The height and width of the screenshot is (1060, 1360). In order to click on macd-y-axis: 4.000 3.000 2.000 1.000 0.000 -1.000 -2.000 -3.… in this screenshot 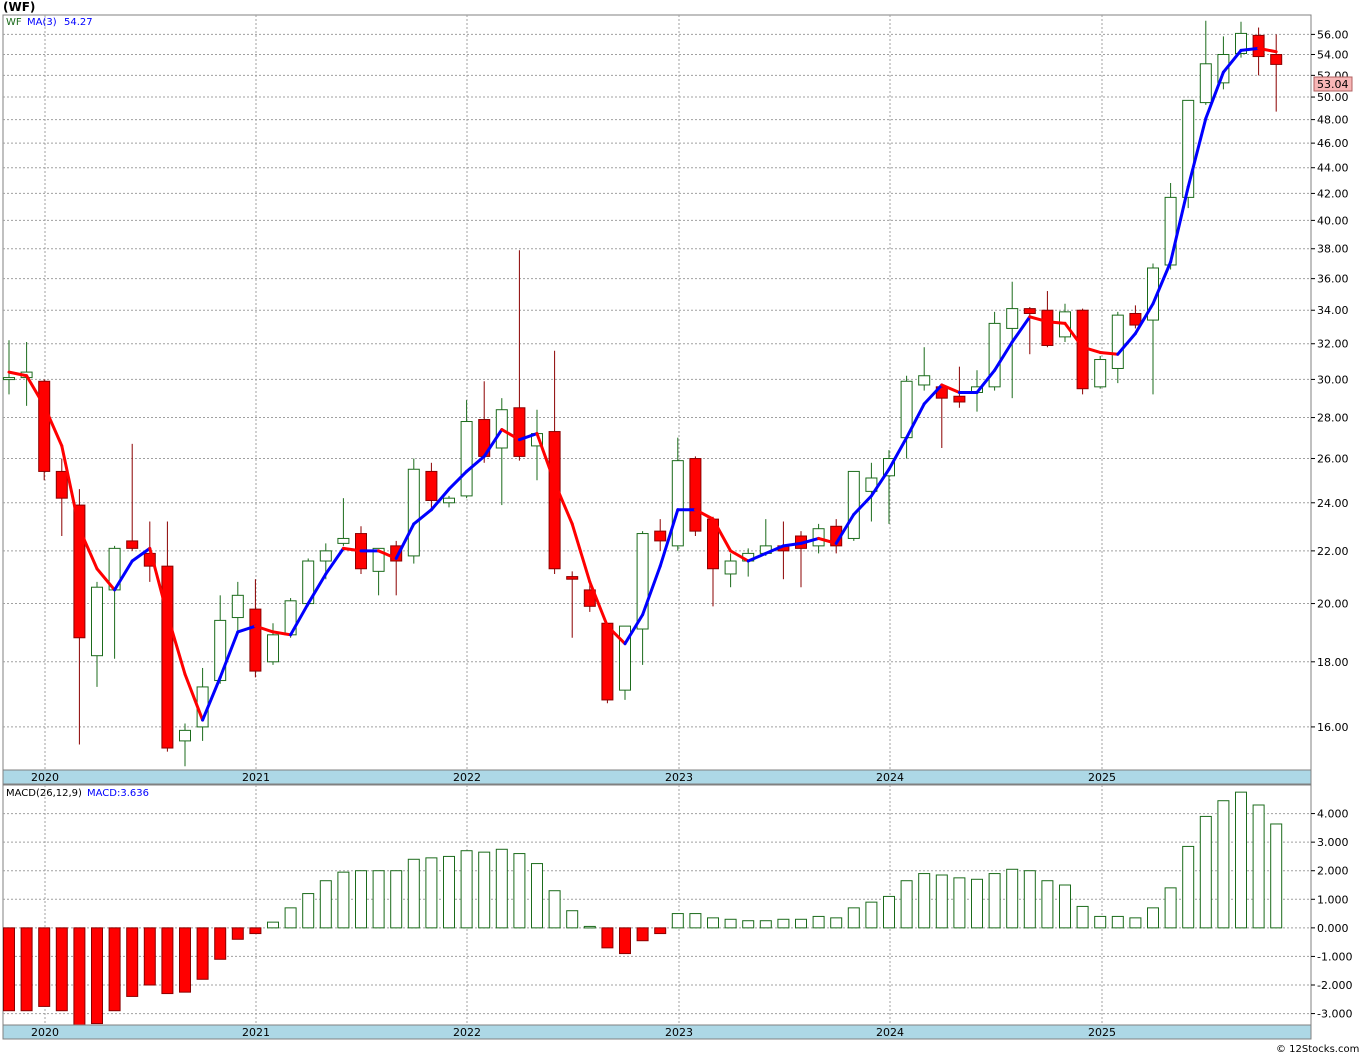, I will do `click(1331, 914)`.